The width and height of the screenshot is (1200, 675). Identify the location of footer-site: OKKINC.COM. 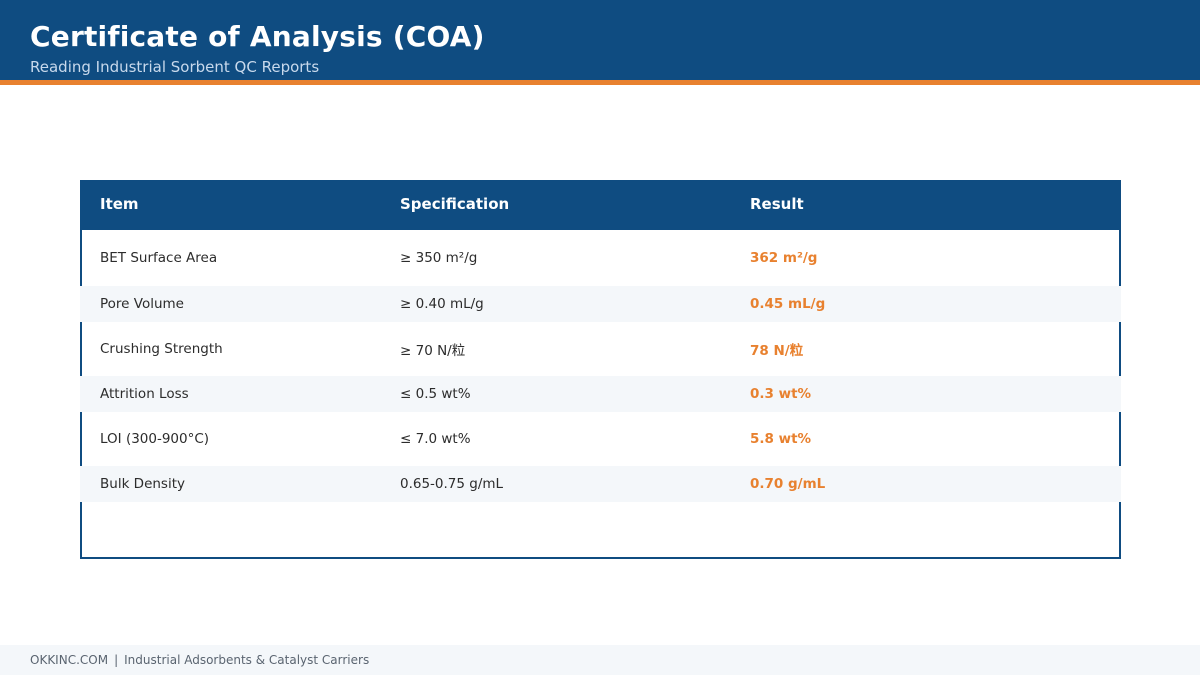
(69, 660).